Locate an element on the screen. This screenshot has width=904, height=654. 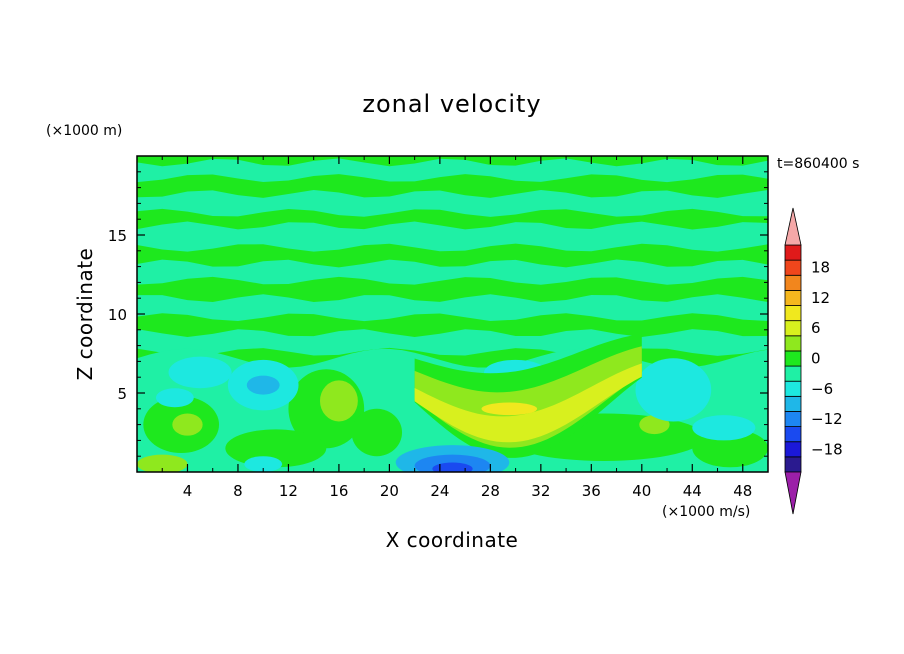
colorbar-under-arrow is located at coordinates (793, 493).